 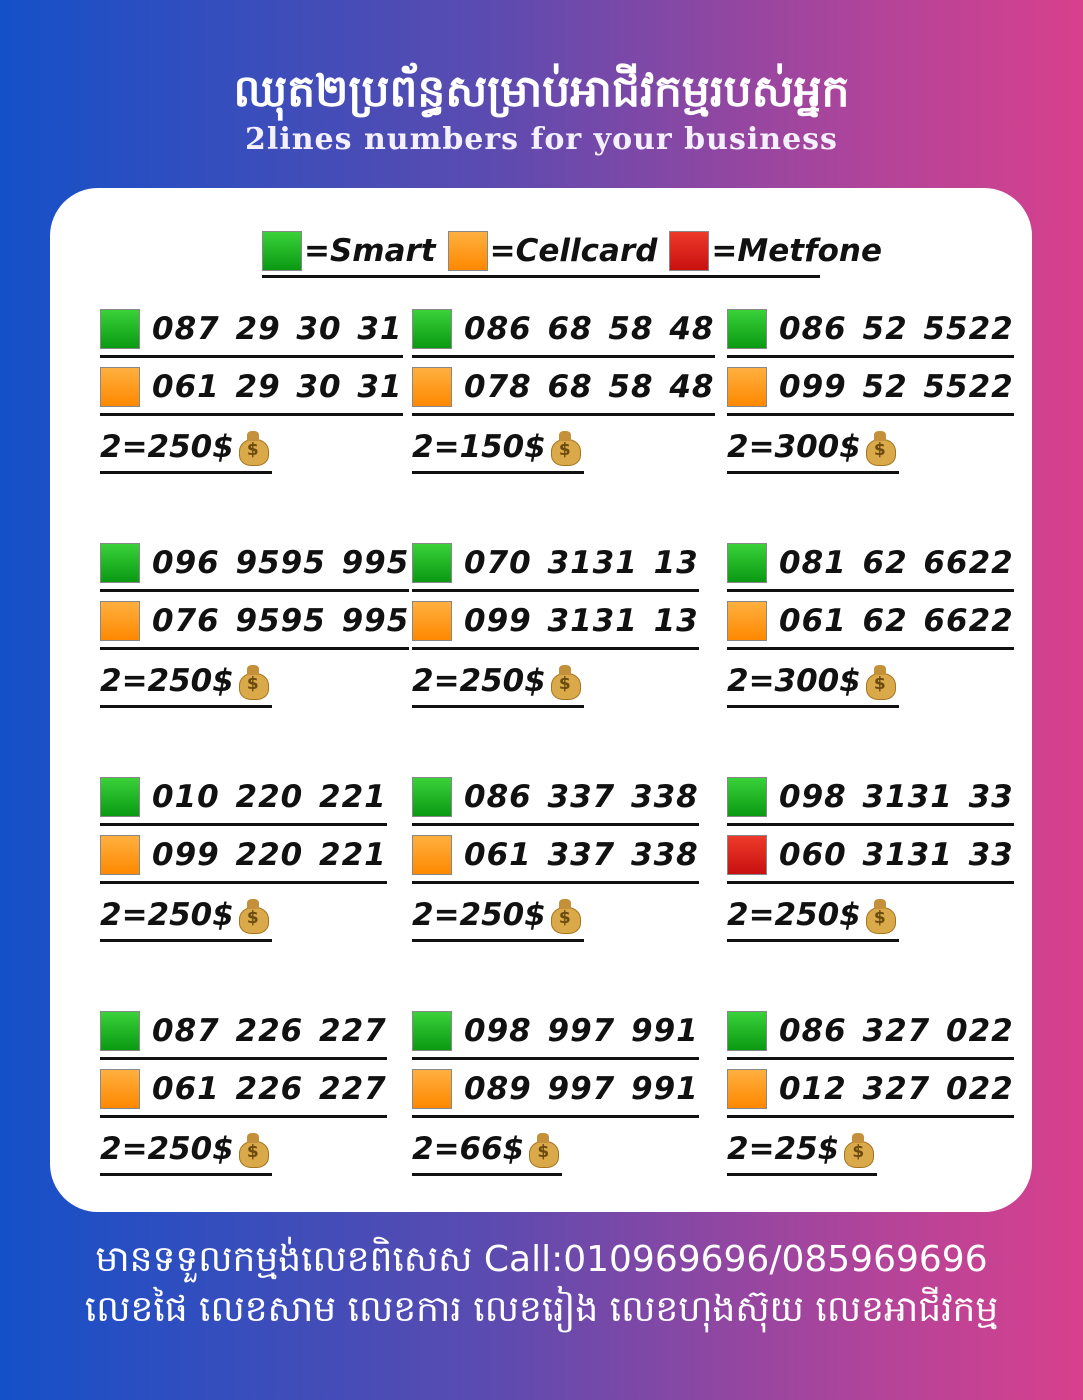 I want to click on phone-line: 096 9595 995, so click(x=255, y=566).